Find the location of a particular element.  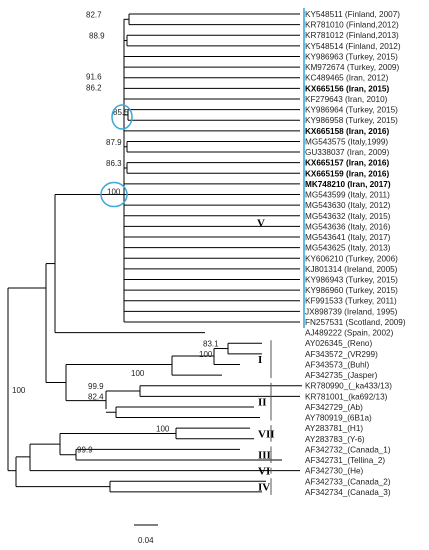

leaf-label: MG543599 (Italy, 2011) is located at coordinates (347, 195).